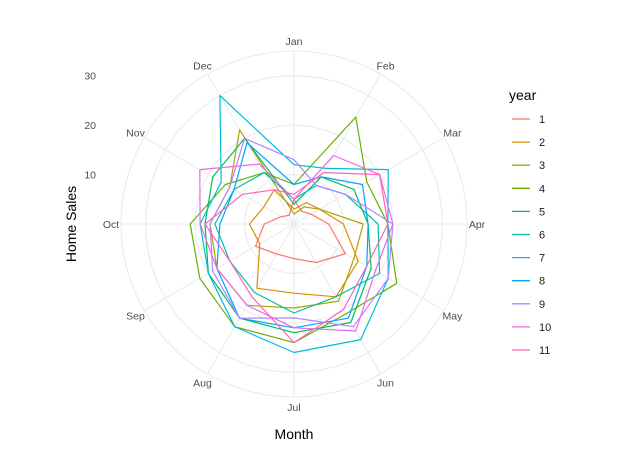 This screenshot has width=625, height=449. Describe the element at coordinates (528, 305) in the screenshot. I see `legend-item-9: 9` at that location.